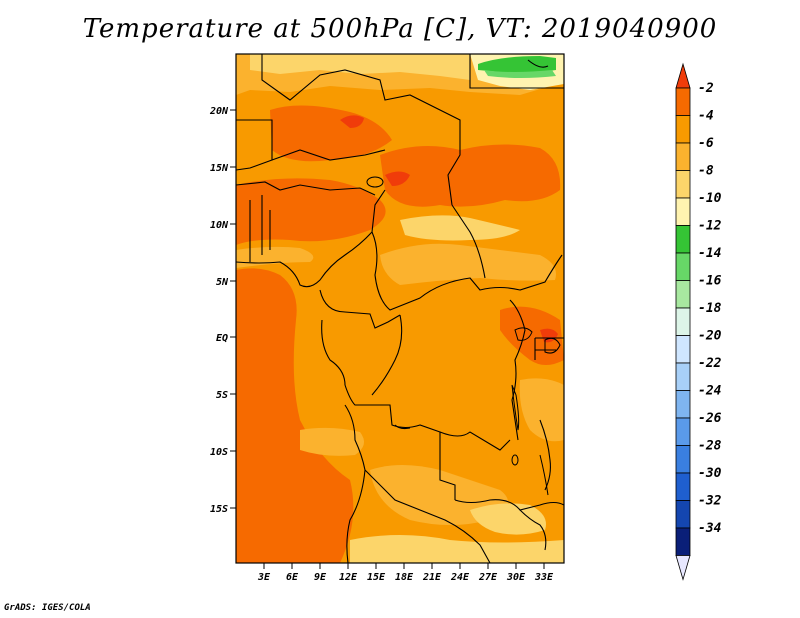 The height and width of the screenshot is (618, 800). I want to click on colorbar-label: -14, so click(710, 253).